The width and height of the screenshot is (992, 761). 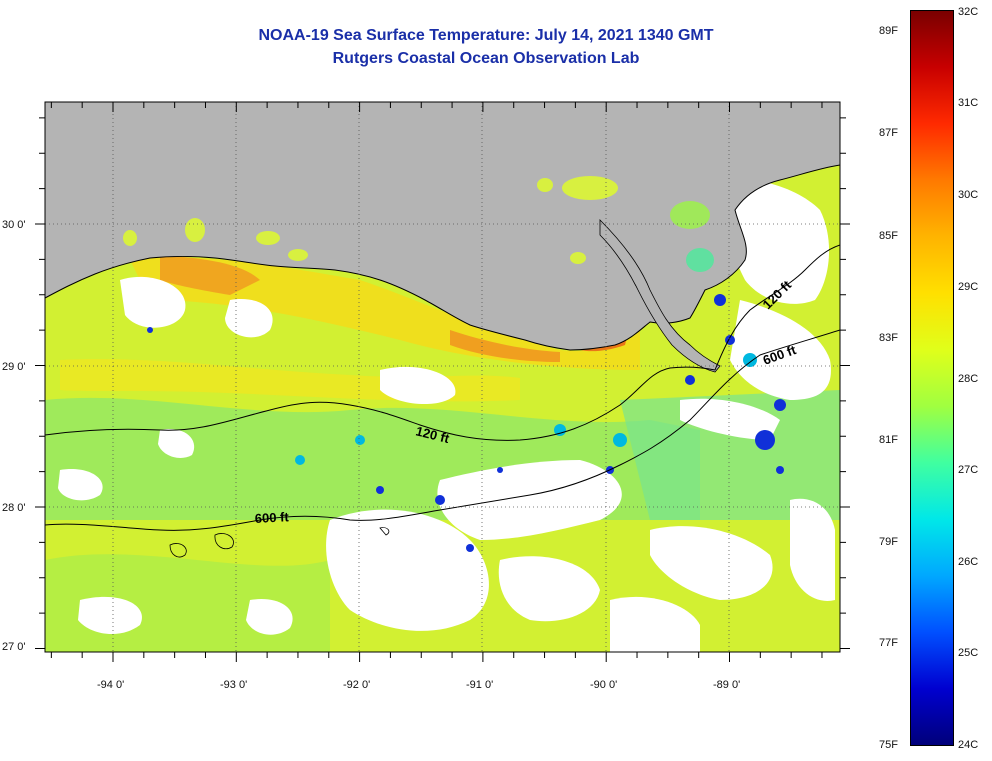 What do you see at coordinates (932, 378) in the screenshot?
I see `temperature-colorbar` at bounding box center [932, 378].